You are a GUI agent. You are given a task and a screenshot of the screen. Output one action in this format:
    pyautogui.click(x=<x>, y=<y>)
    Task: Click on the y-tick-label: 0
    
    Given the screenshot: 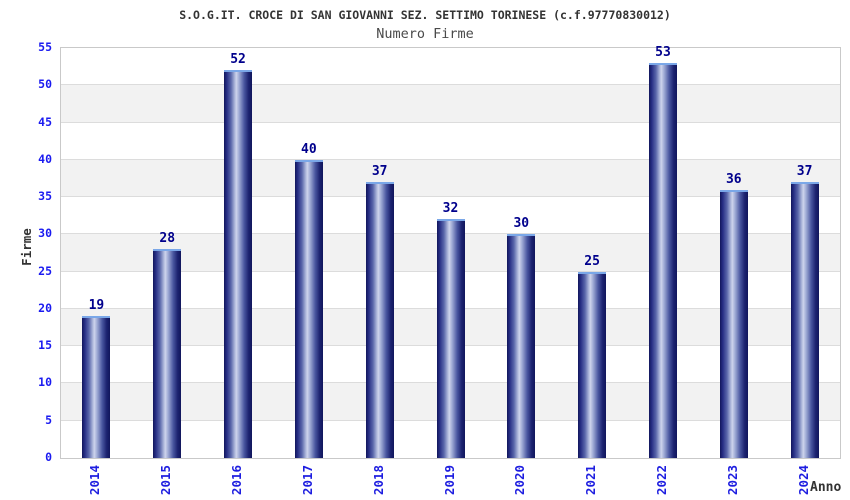 What is the action you would take?
    pyautogui.click(x=48, y=457)
    